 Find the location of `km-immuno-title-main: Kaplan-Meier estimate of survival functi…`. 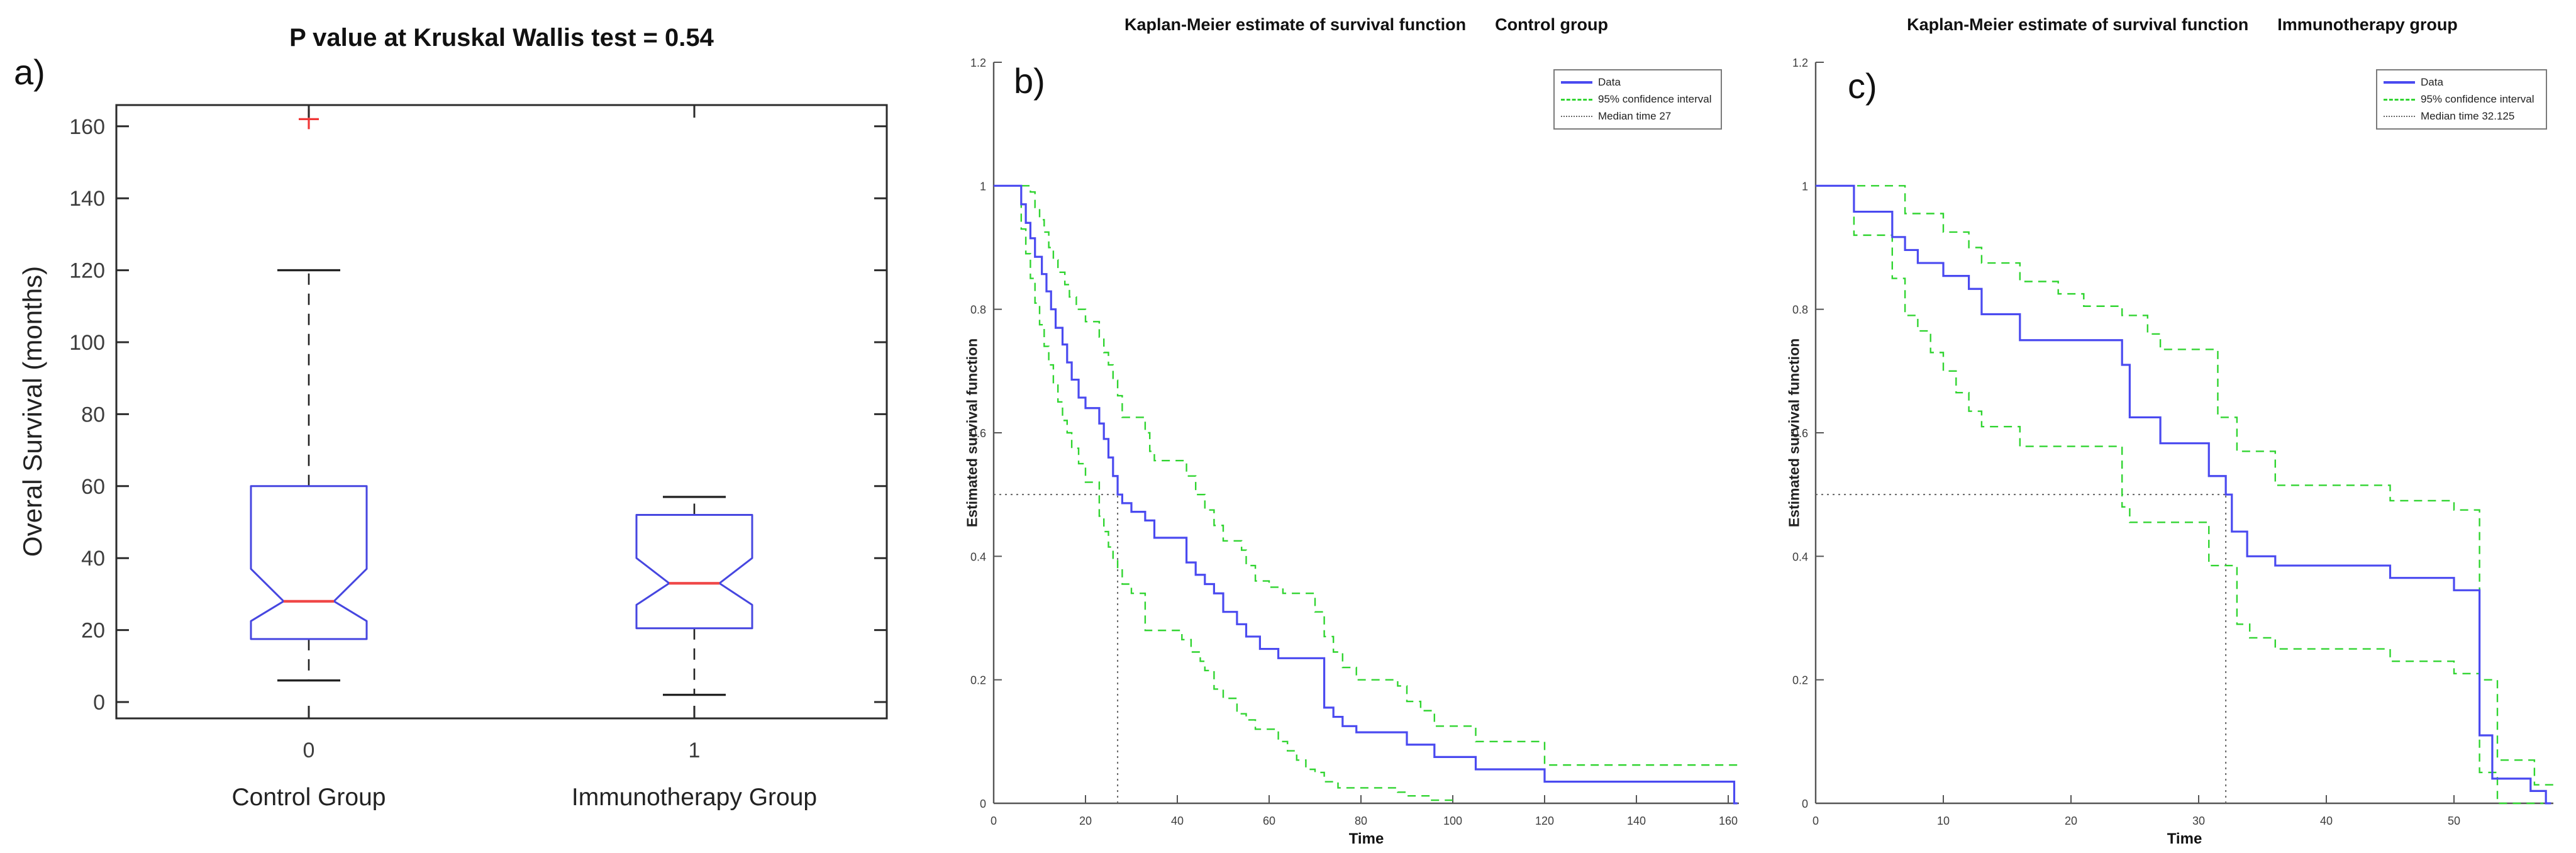

km-immuno-title-main: Kaplan-Meier estimate of survival functi… is located at coordinates (2078, 24).